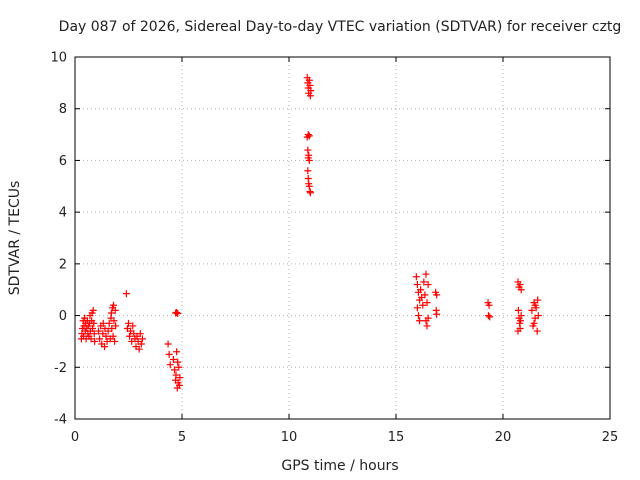 The width and height of the screenshot is (640, 480). Describe the element at coordinates (58, 239) in the screenshot. I see `y-tick-labels: -4 -2 0 2 4 6 8 10` at that location.